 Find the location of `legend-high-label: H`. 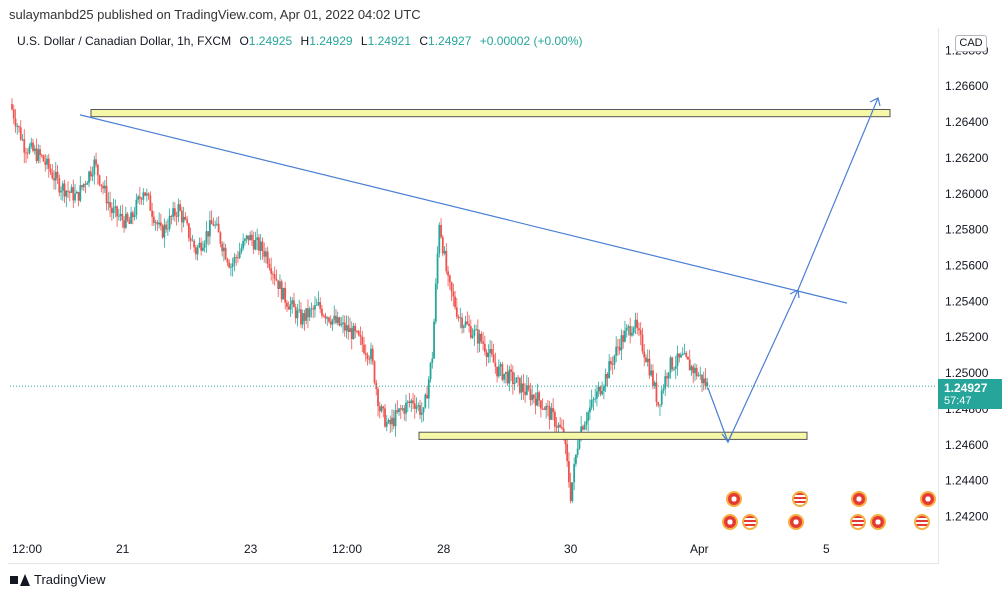

legend-high-label: H is located at coordinates (305, 41).